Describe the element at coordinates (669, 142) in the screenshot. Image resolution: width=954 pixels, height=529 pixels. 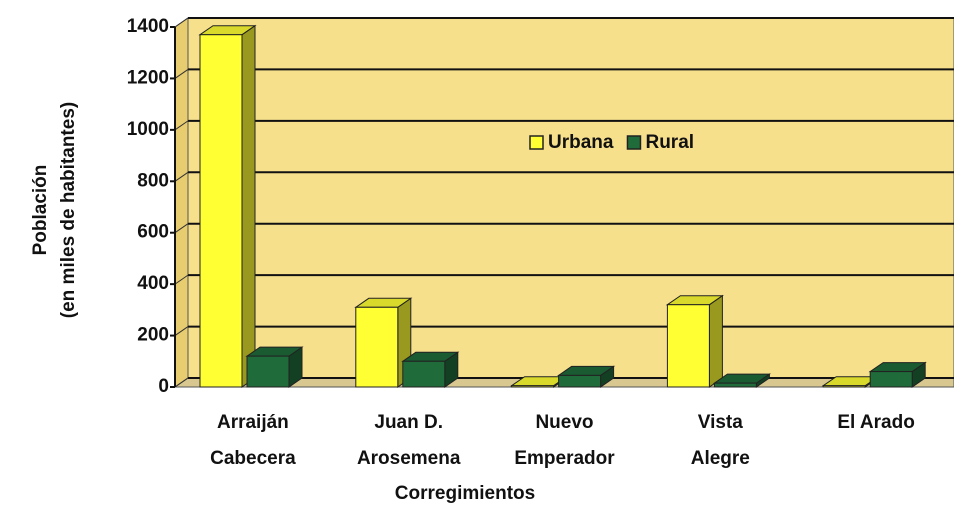
I see `legend-label: Rural` at that location.